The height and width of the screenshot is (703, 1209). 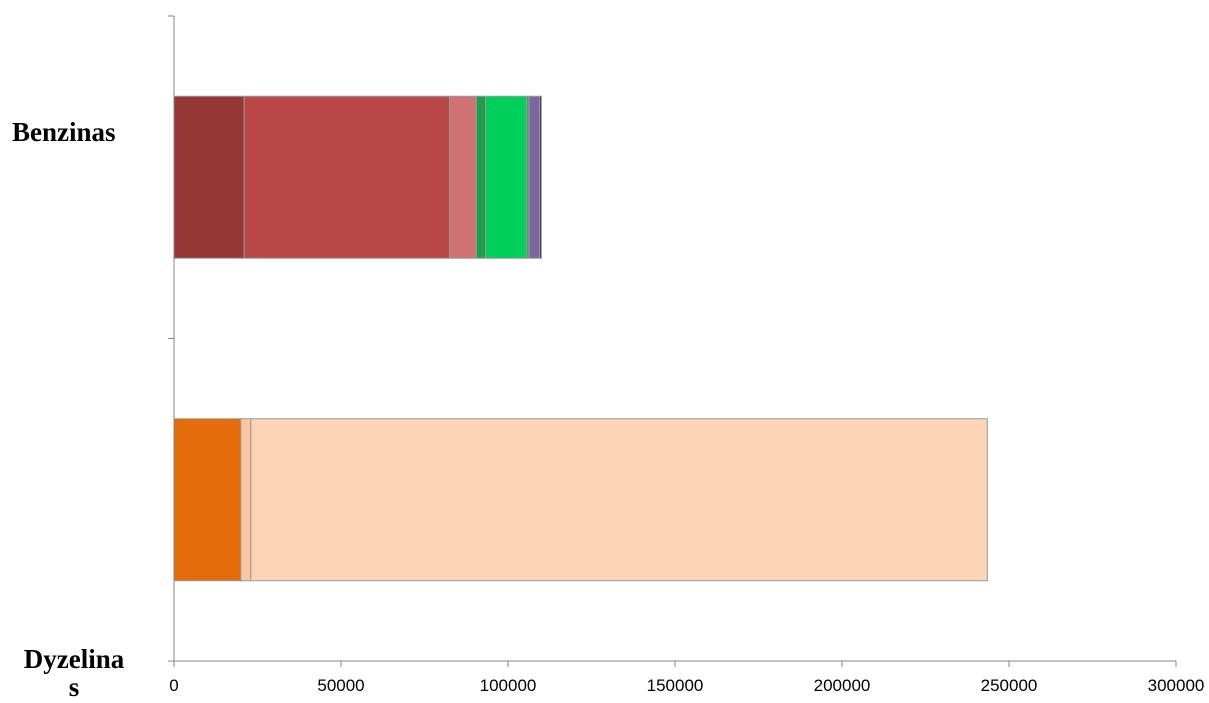 What do you see at coordinates (173, 685) in the screenshot?
I see `x-tick-label: 0` at bounding box center [173, 685].